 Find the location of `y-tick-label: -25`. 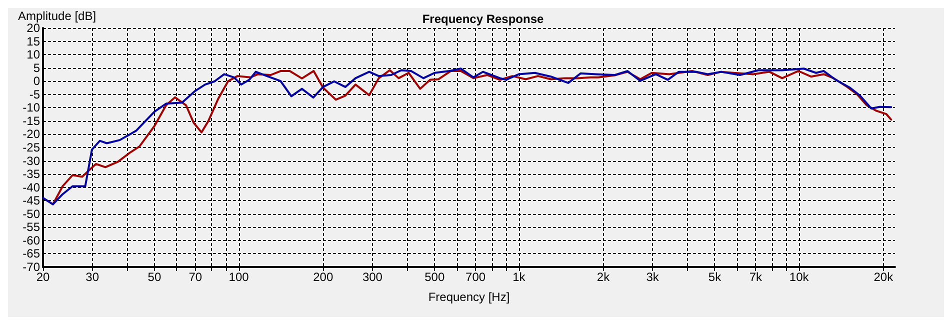

y-tick-label: -25 is located at coordinates (31, 147).